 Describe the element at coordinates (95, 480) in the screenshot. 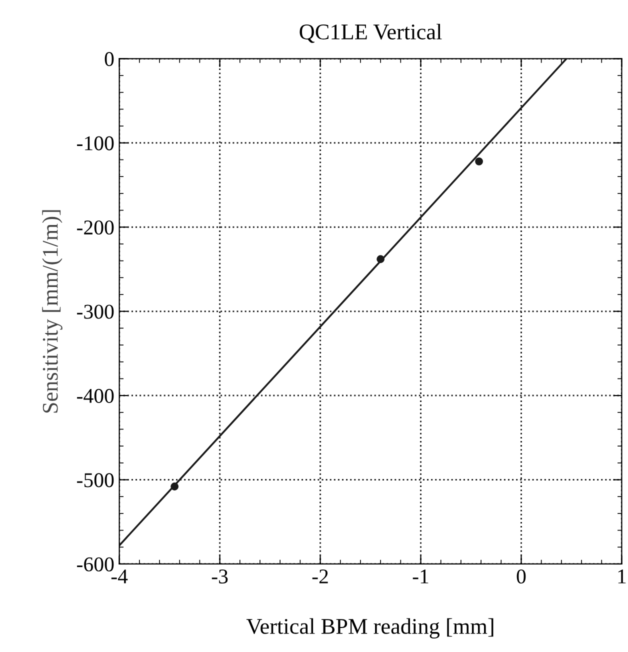

I see `y-tick-label: -500` at that location.